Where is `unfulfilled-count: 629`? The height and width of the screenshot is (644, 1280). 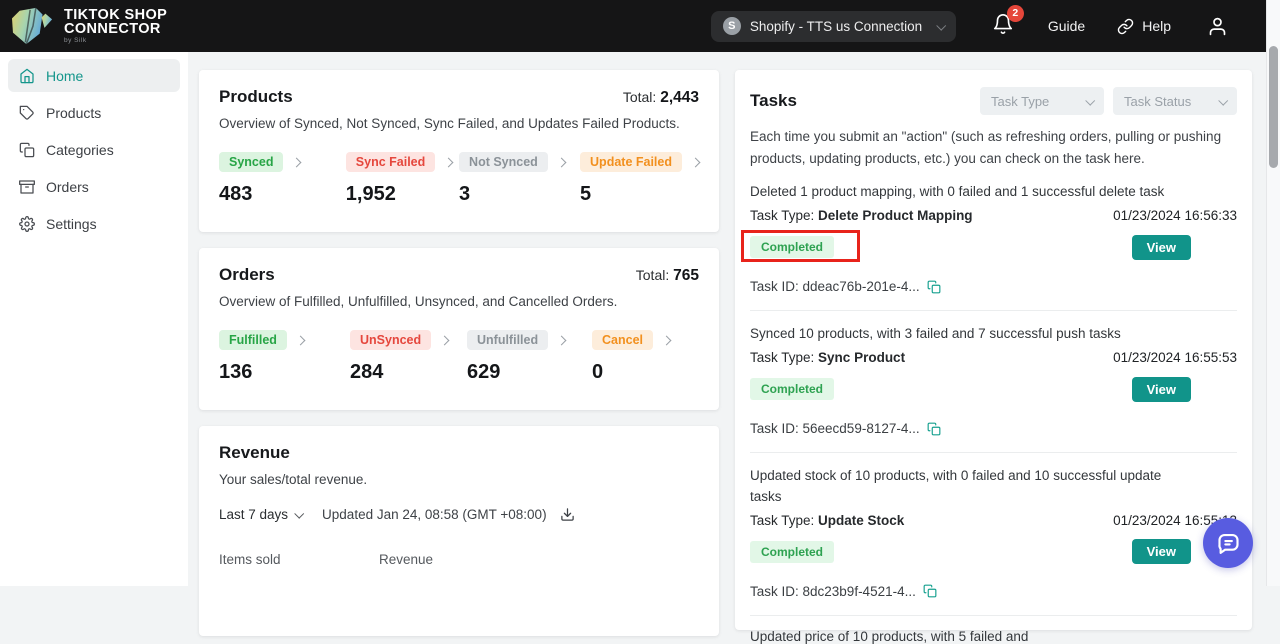
unfulfilled-count: 629 is located at coordinates (484, 372).